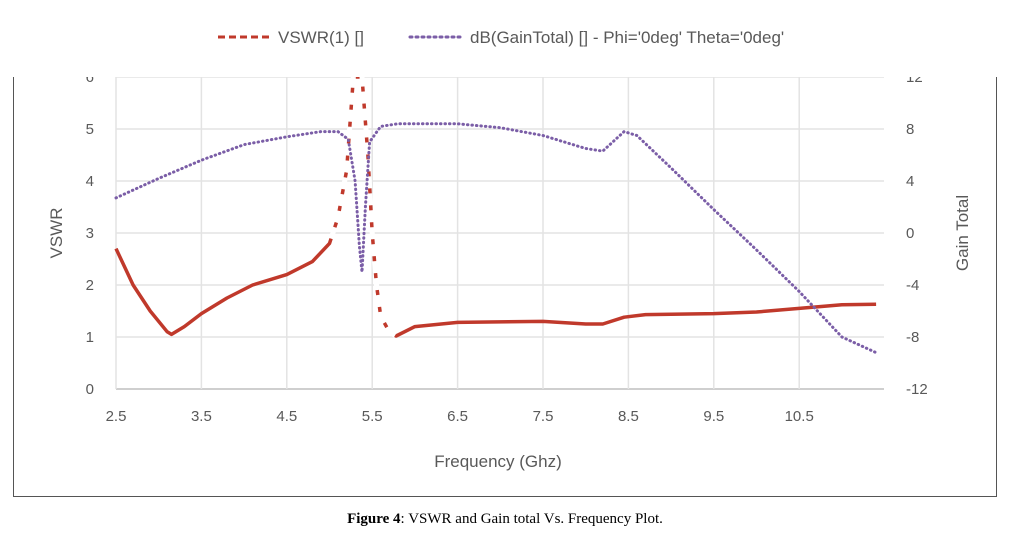 The width and height of the screenshot is (1010, 535). Describe the element at coordinates (201, 416) in the screenshot. I see `x-tick-label: 3.5` at that location.